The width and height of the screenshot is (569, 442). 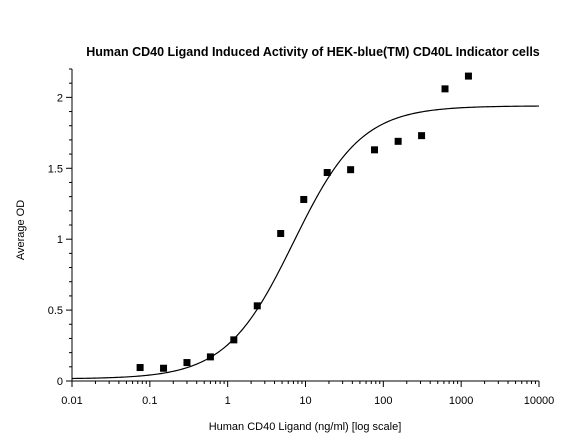 What do you see at coordinates (60, 240) in the screenshot?
I see `y-tick-label: 1` at bounding box center [60, 240].